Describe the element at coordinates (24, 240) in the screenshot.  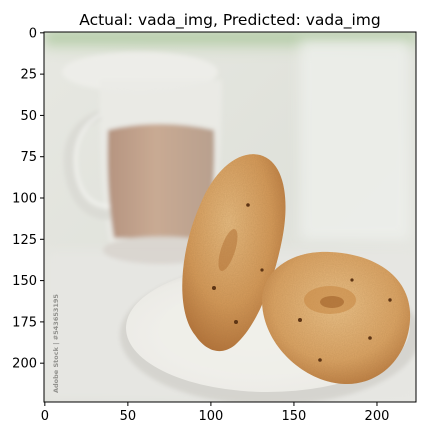
I see `y-tick-label: 125` at that location.